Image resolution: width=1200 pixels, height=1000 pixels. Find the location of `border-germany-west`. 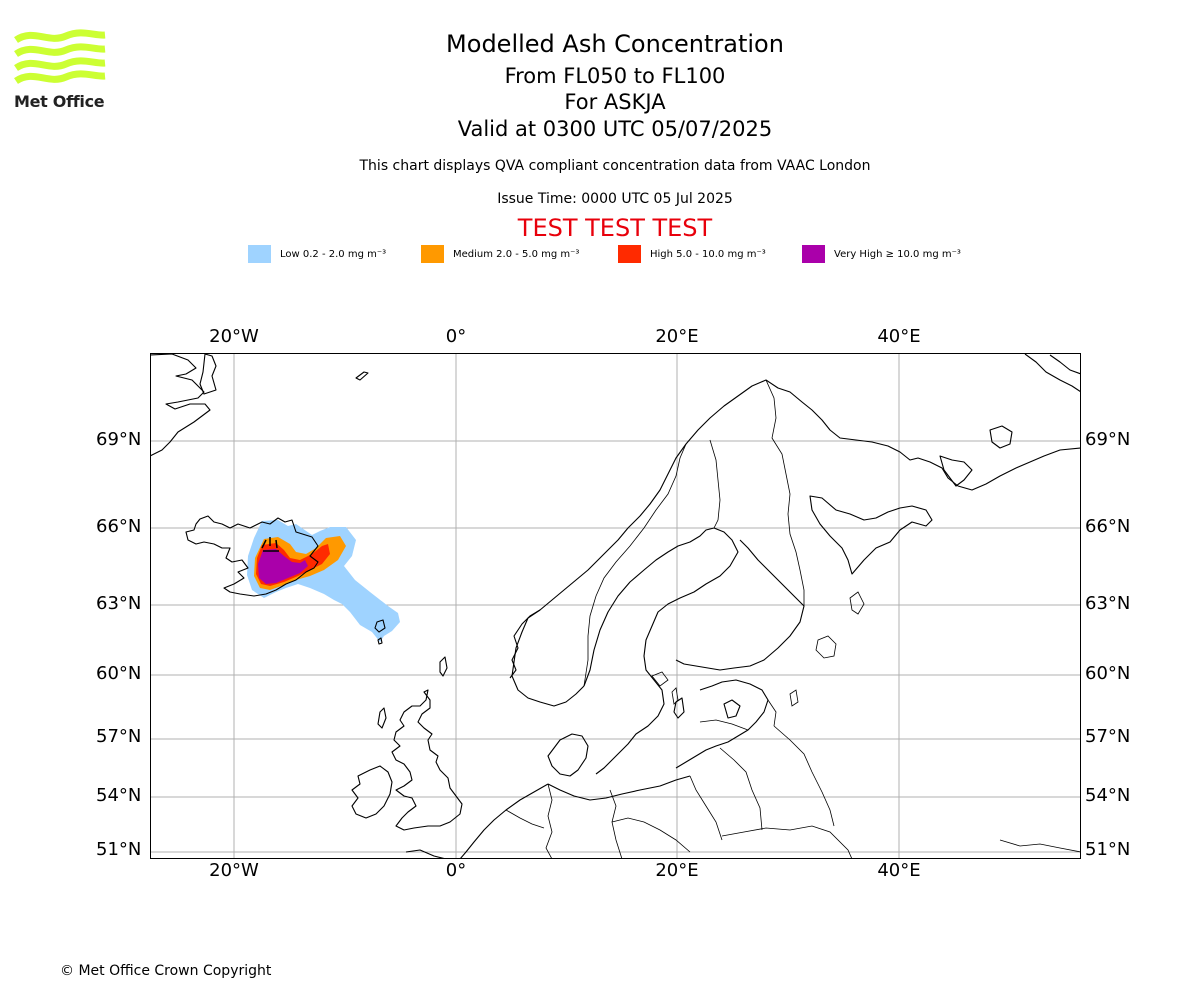

border-germany-west is located at coordinates (549, 820).